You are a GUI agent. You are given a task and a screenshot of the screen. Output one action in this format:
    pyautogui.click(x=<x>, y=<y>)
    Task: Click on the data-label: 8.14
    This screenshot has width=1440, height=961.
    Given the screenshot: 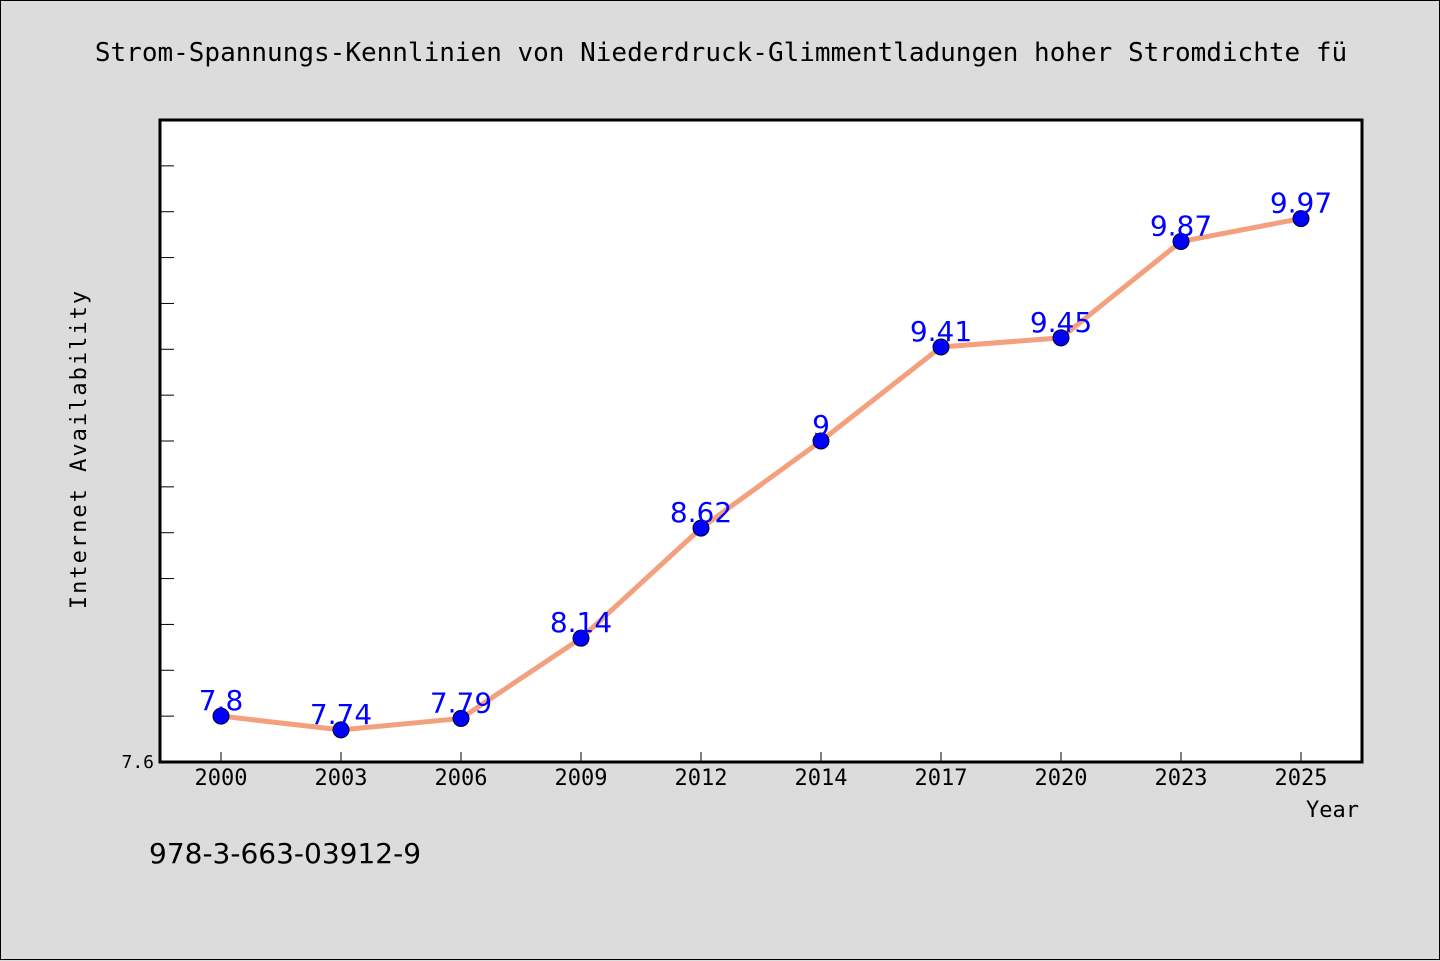 What is the action you would take?
    pyautogui.click(x=581, y=622)
    